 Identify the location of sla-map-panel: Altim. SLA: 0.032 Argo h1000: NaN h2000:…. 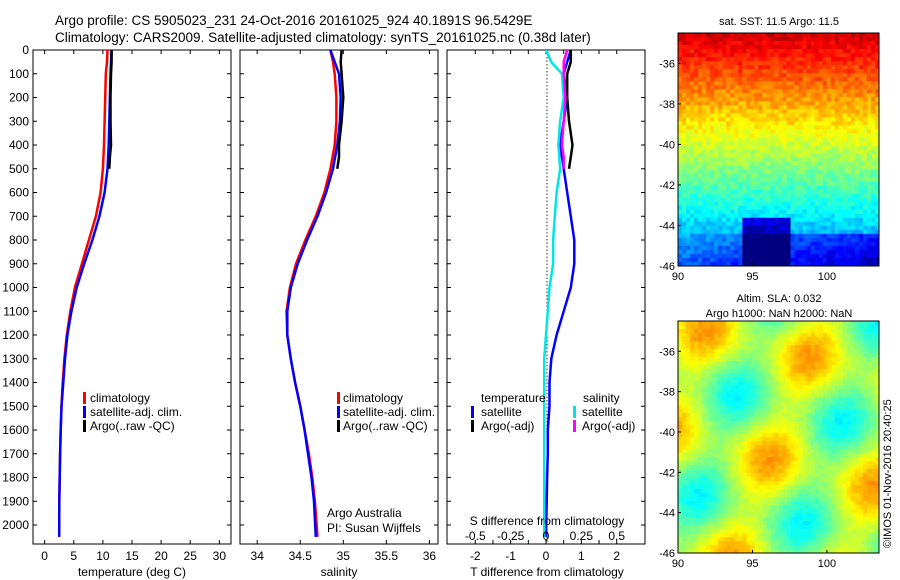
(769, 431).